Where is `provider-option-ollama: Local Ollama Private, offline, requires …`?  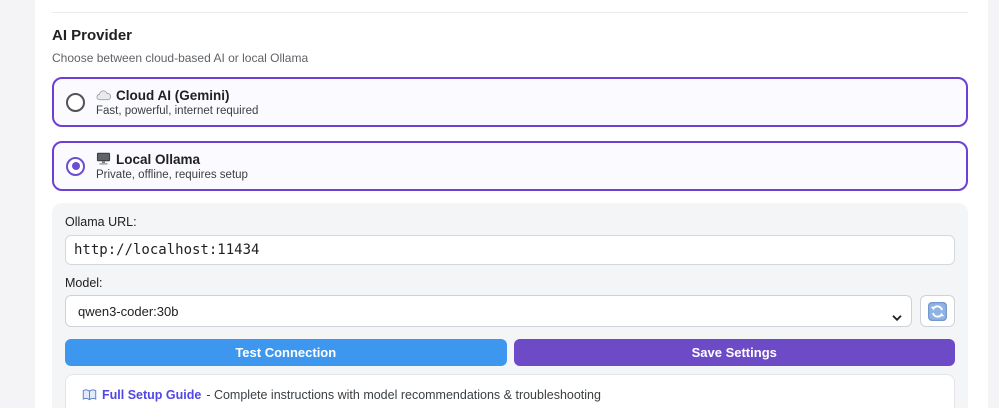 provider-option-ollama: Local Ollama Private, offline, requires … is located at coordinates (510, 166).